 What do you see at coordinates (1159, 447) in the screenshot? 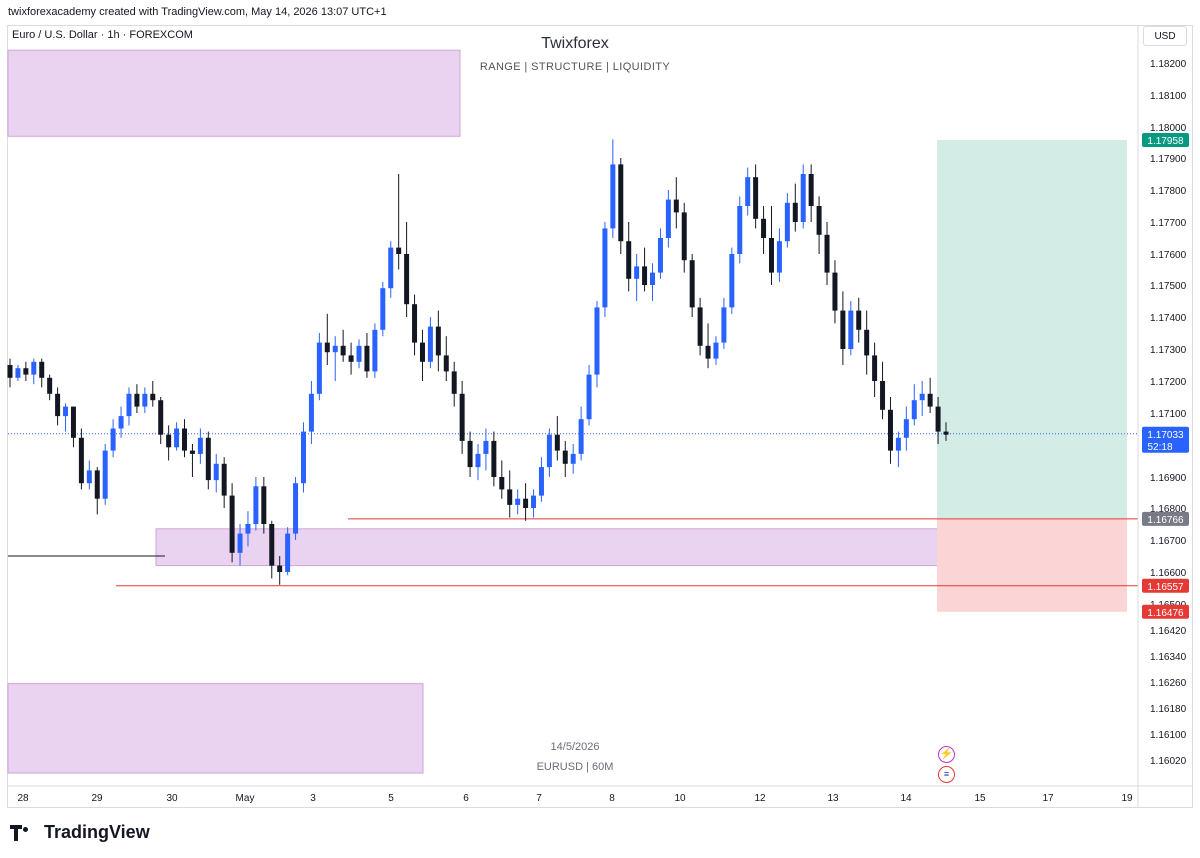
I see `countdown-label: 52:18` at bounding box center [1159, 447].